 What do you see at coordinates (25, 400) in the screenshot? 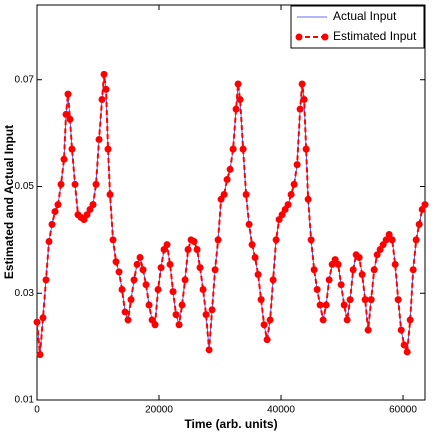
I see `y-tick-label: 0.01` at bounding box center [25, 400].